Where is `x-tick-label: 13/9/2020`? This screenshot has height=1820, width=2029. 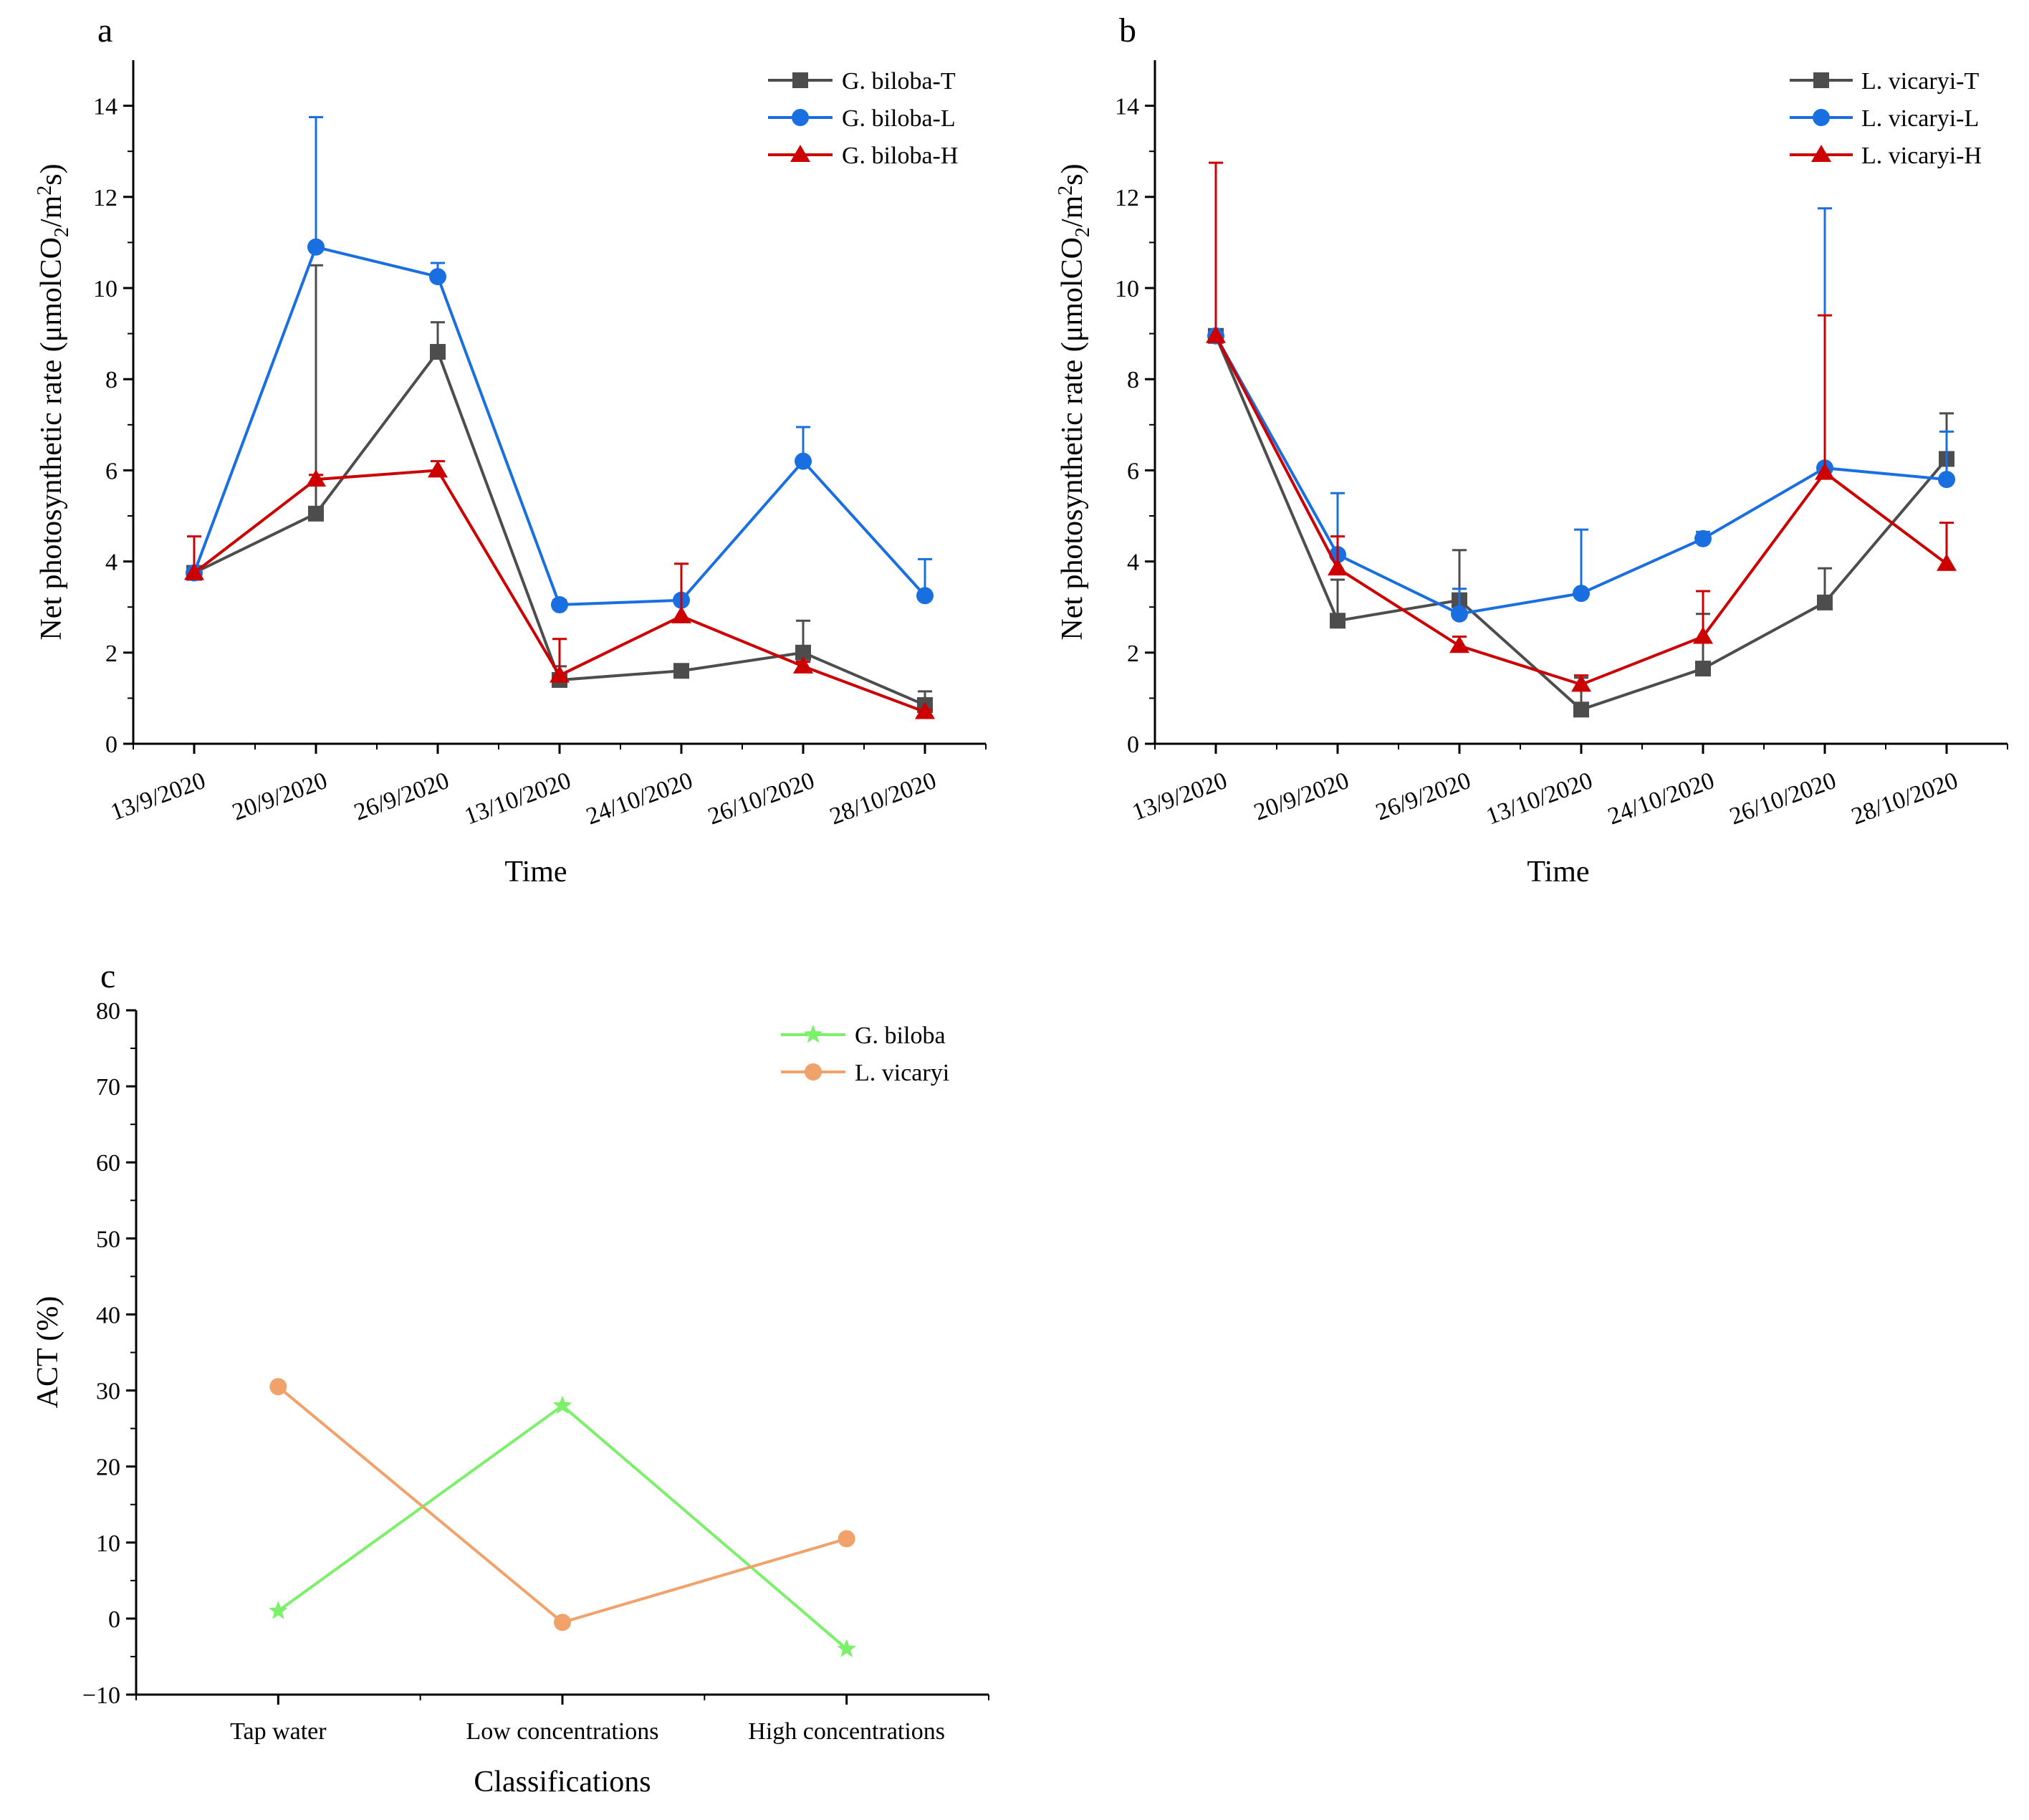 x-tick-label: 13/9/2020 is located at coordinates (157, 796).